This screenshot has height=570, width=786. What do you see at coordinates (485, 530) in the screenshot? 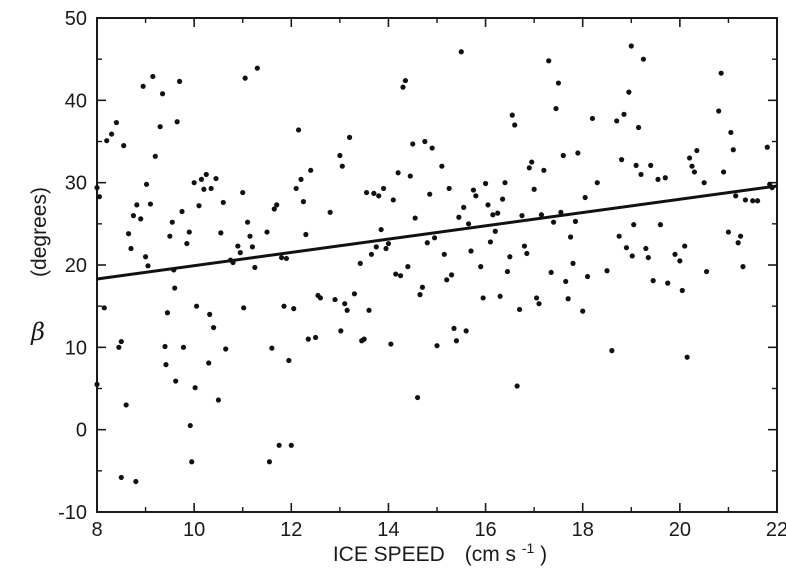
I see `x-tick-label: 16` at bounding box center [485, 530].